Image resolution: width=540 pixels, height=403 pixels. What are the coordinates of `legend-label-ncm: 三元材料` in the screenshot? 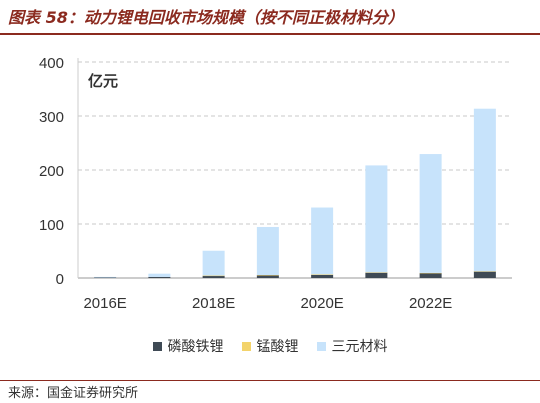 It's located at (359, 347).